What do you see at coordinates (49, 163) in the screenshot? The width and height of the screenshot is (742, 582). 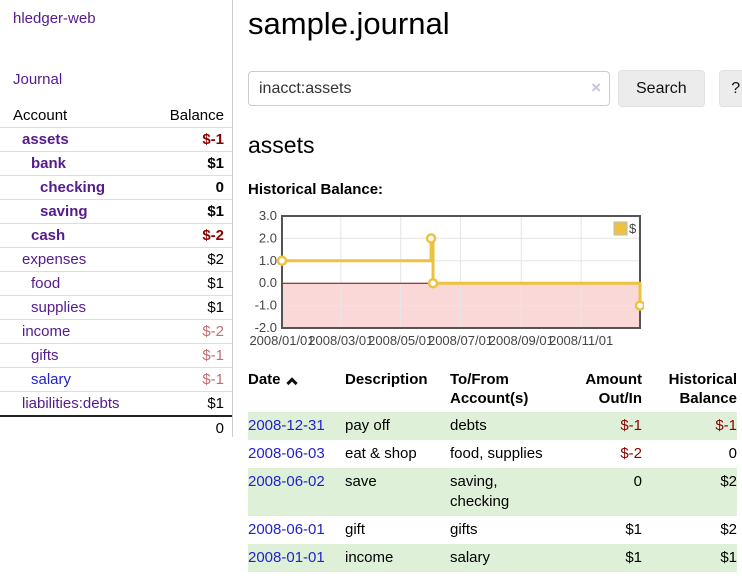 I see `account-link-bank: bank` at bounding box center [49, 163].